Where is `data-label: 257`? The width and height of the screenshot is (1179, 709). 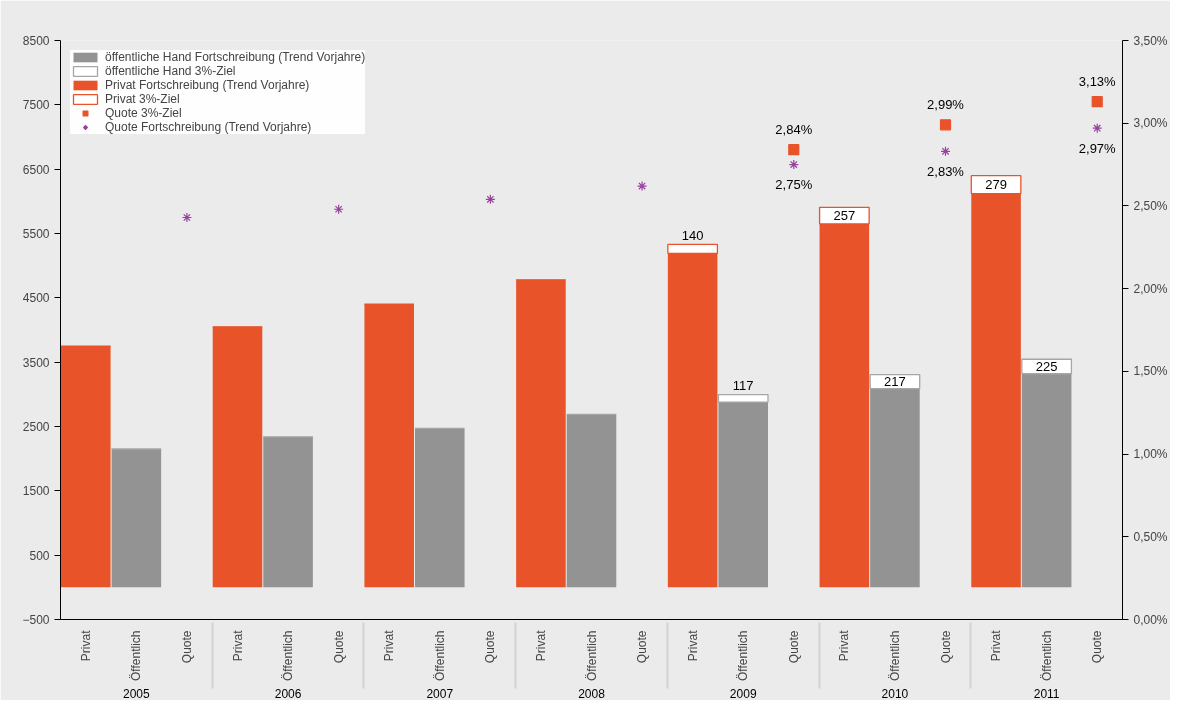 data-label: 257 is located at coordinates (844, 216).